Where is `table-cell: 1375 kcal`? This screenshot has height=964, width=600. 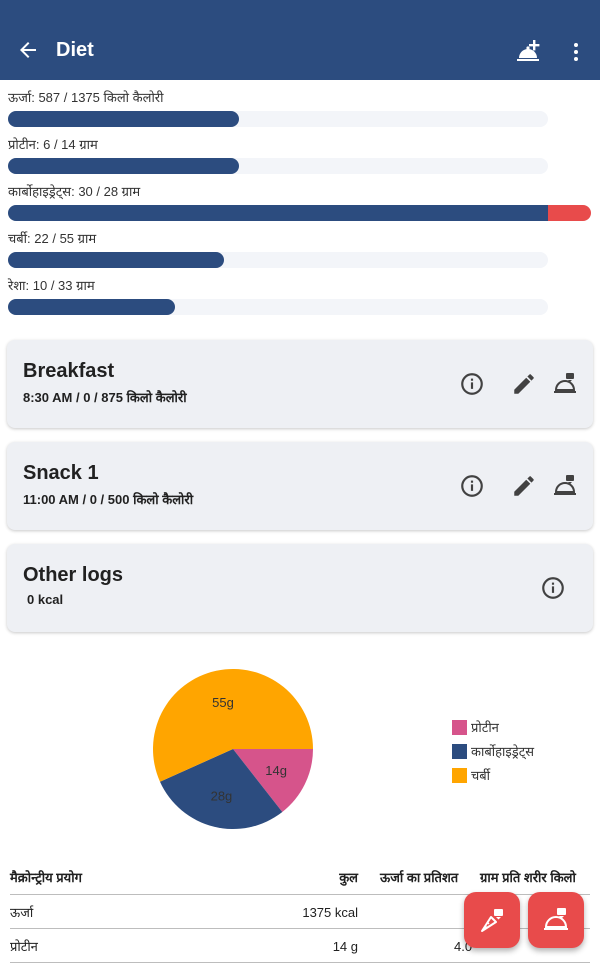
table-cell: 1375 kcal is located at coordinates (330, 912).